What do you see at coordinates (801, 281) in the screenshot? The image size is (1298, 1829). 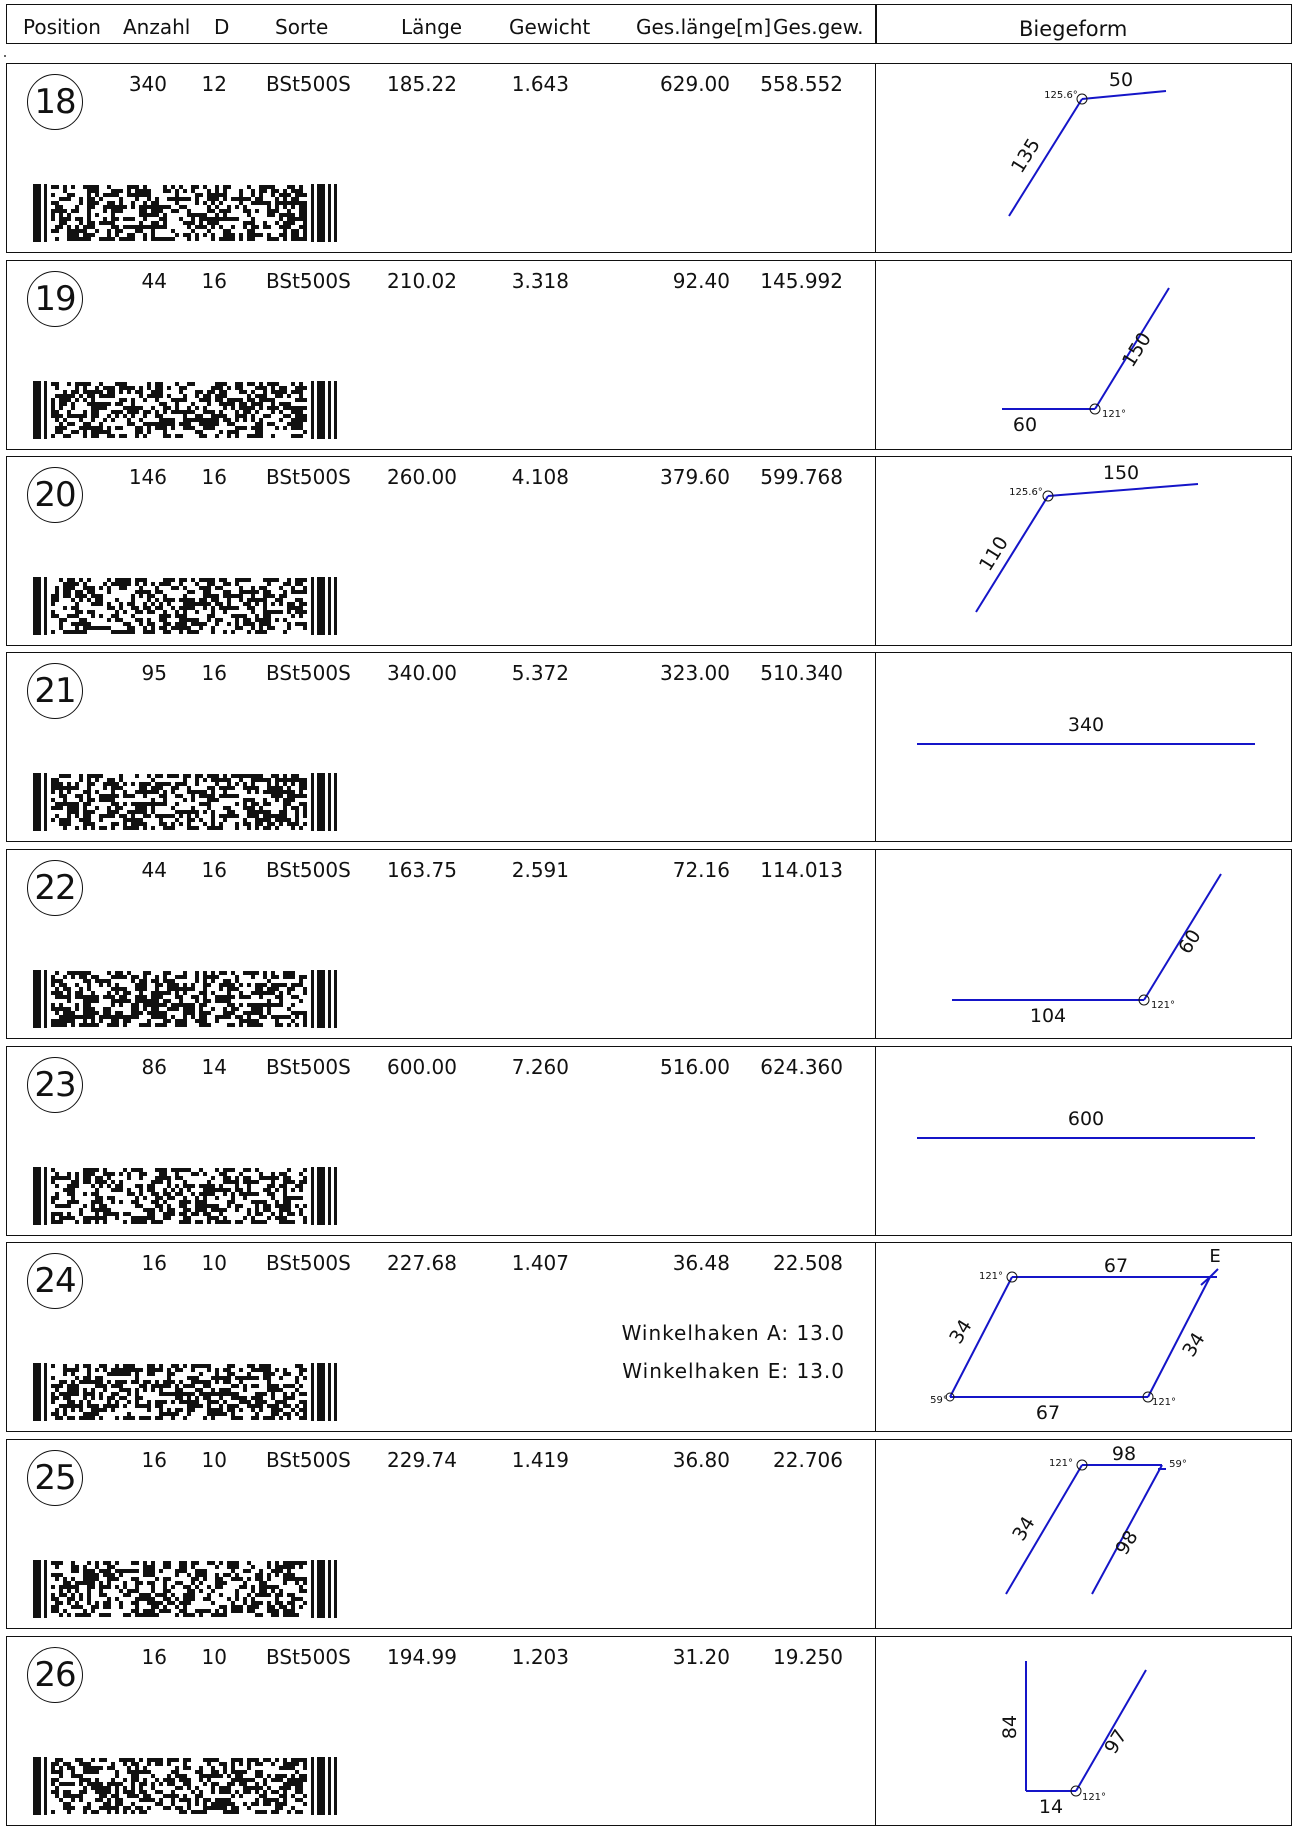 I see `cell-gesgew: 145.992` at bounding box center [801, 281].